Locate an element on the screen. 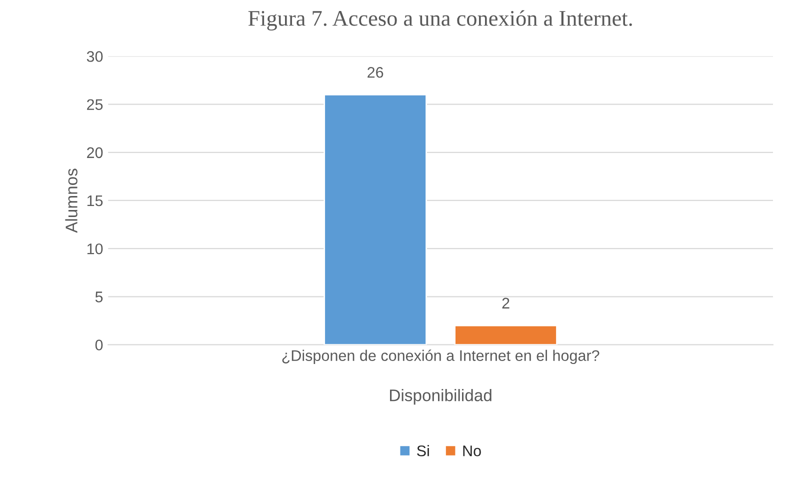 The image size is (801, 489). x-axis-title: Disponibilidad is located at coordinates (441, 397).